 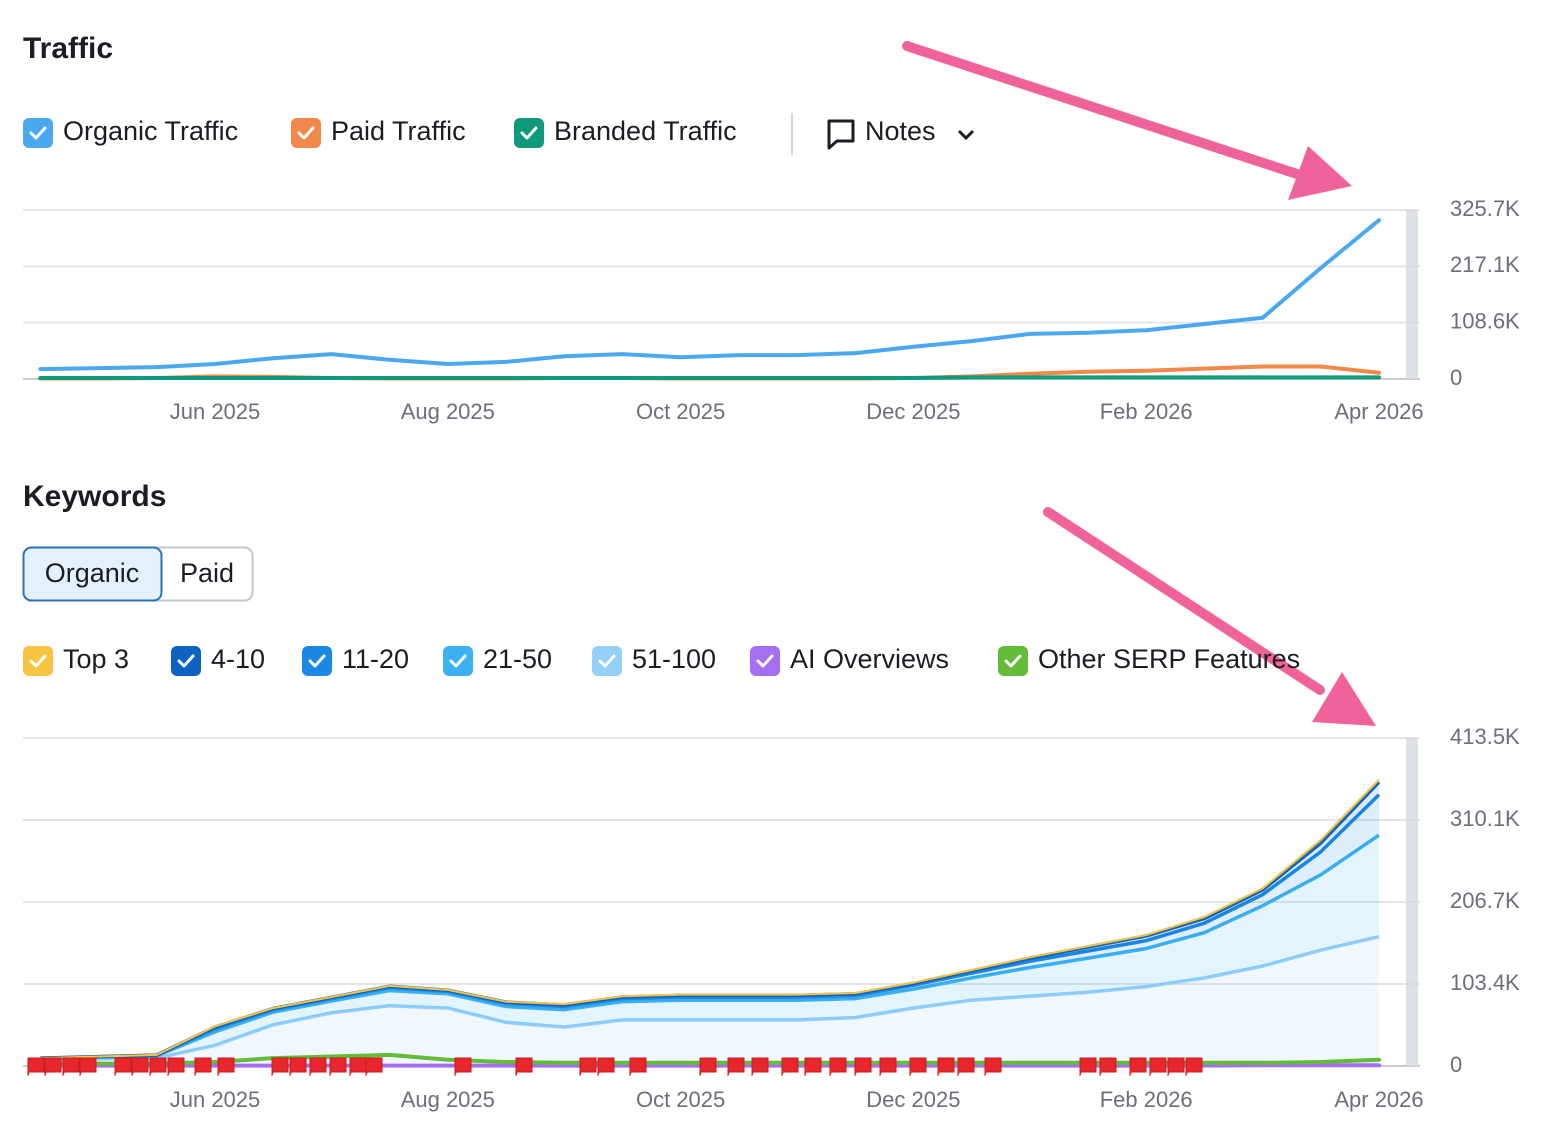 What do you see at coordinates (674, 659) in the screenshot?
I see `legend-label: 51-100` at bounding box center [674, 659].